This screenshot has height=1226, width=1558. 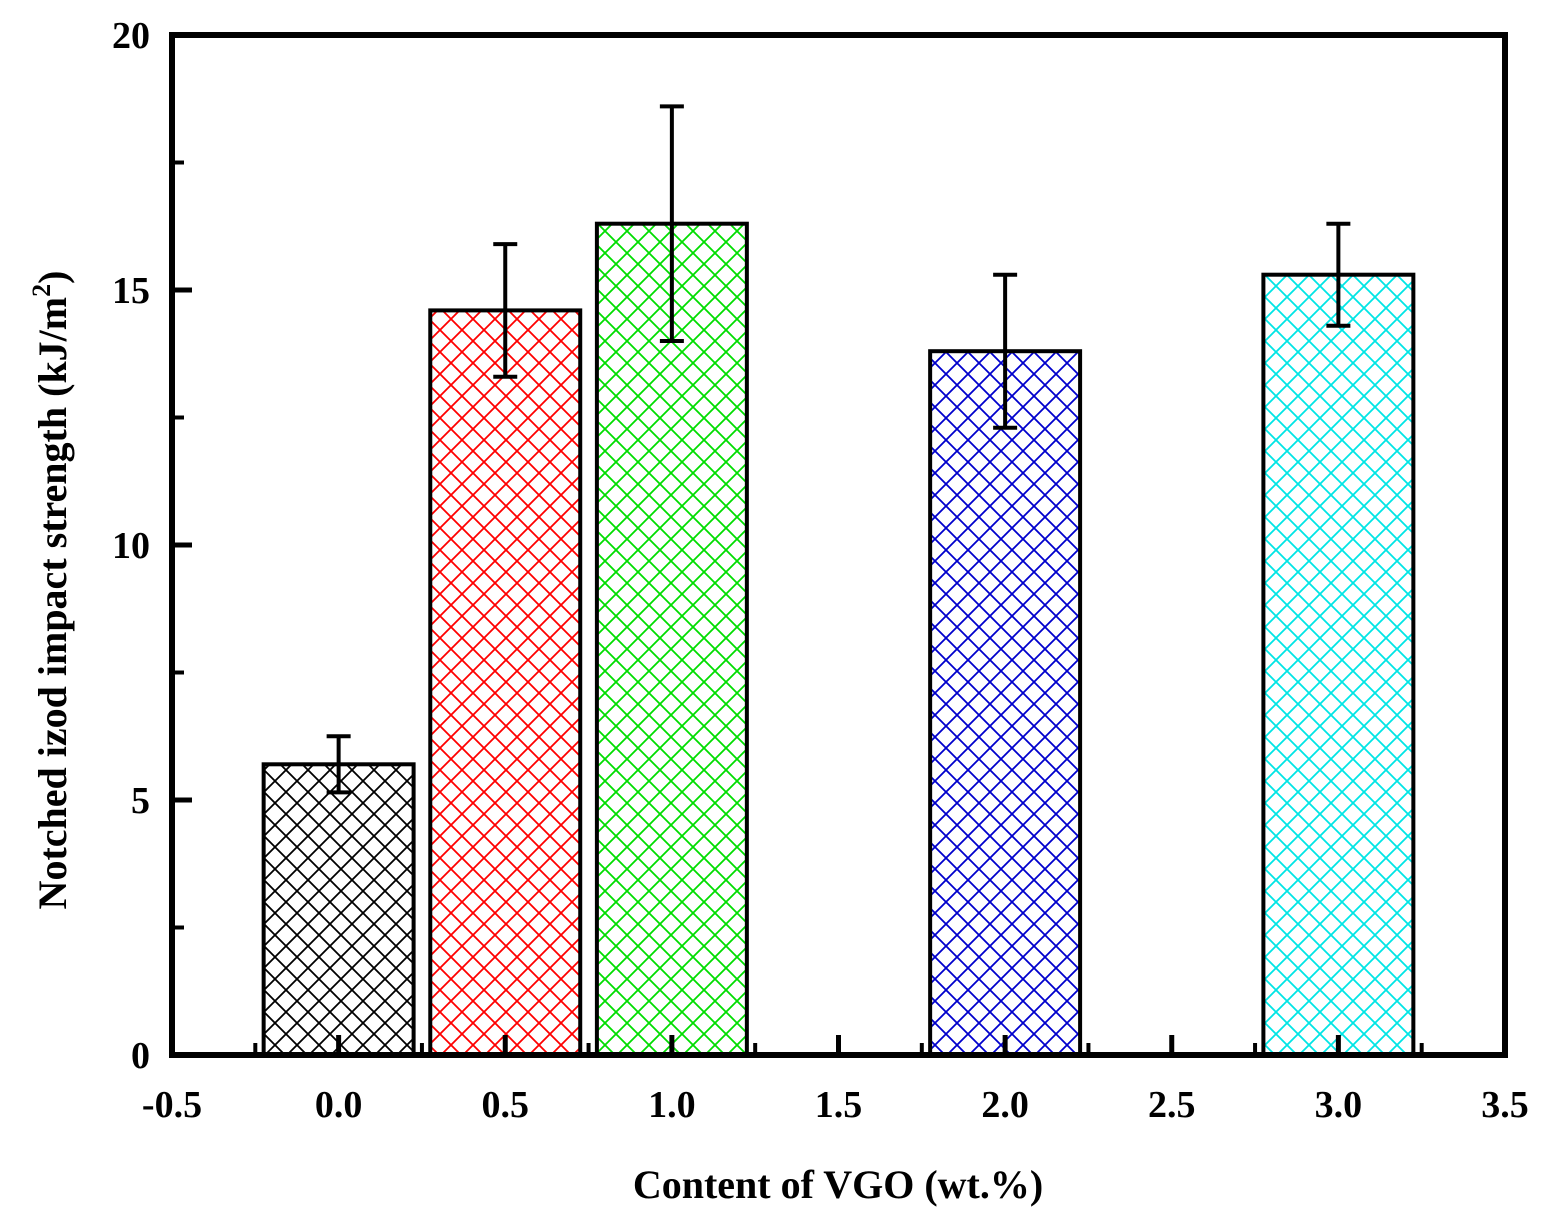 What do you see at coordinates (41, 290) in the screenshot?
I see `y-axis-title-superscript: 2` at bounding box center [41, 290].